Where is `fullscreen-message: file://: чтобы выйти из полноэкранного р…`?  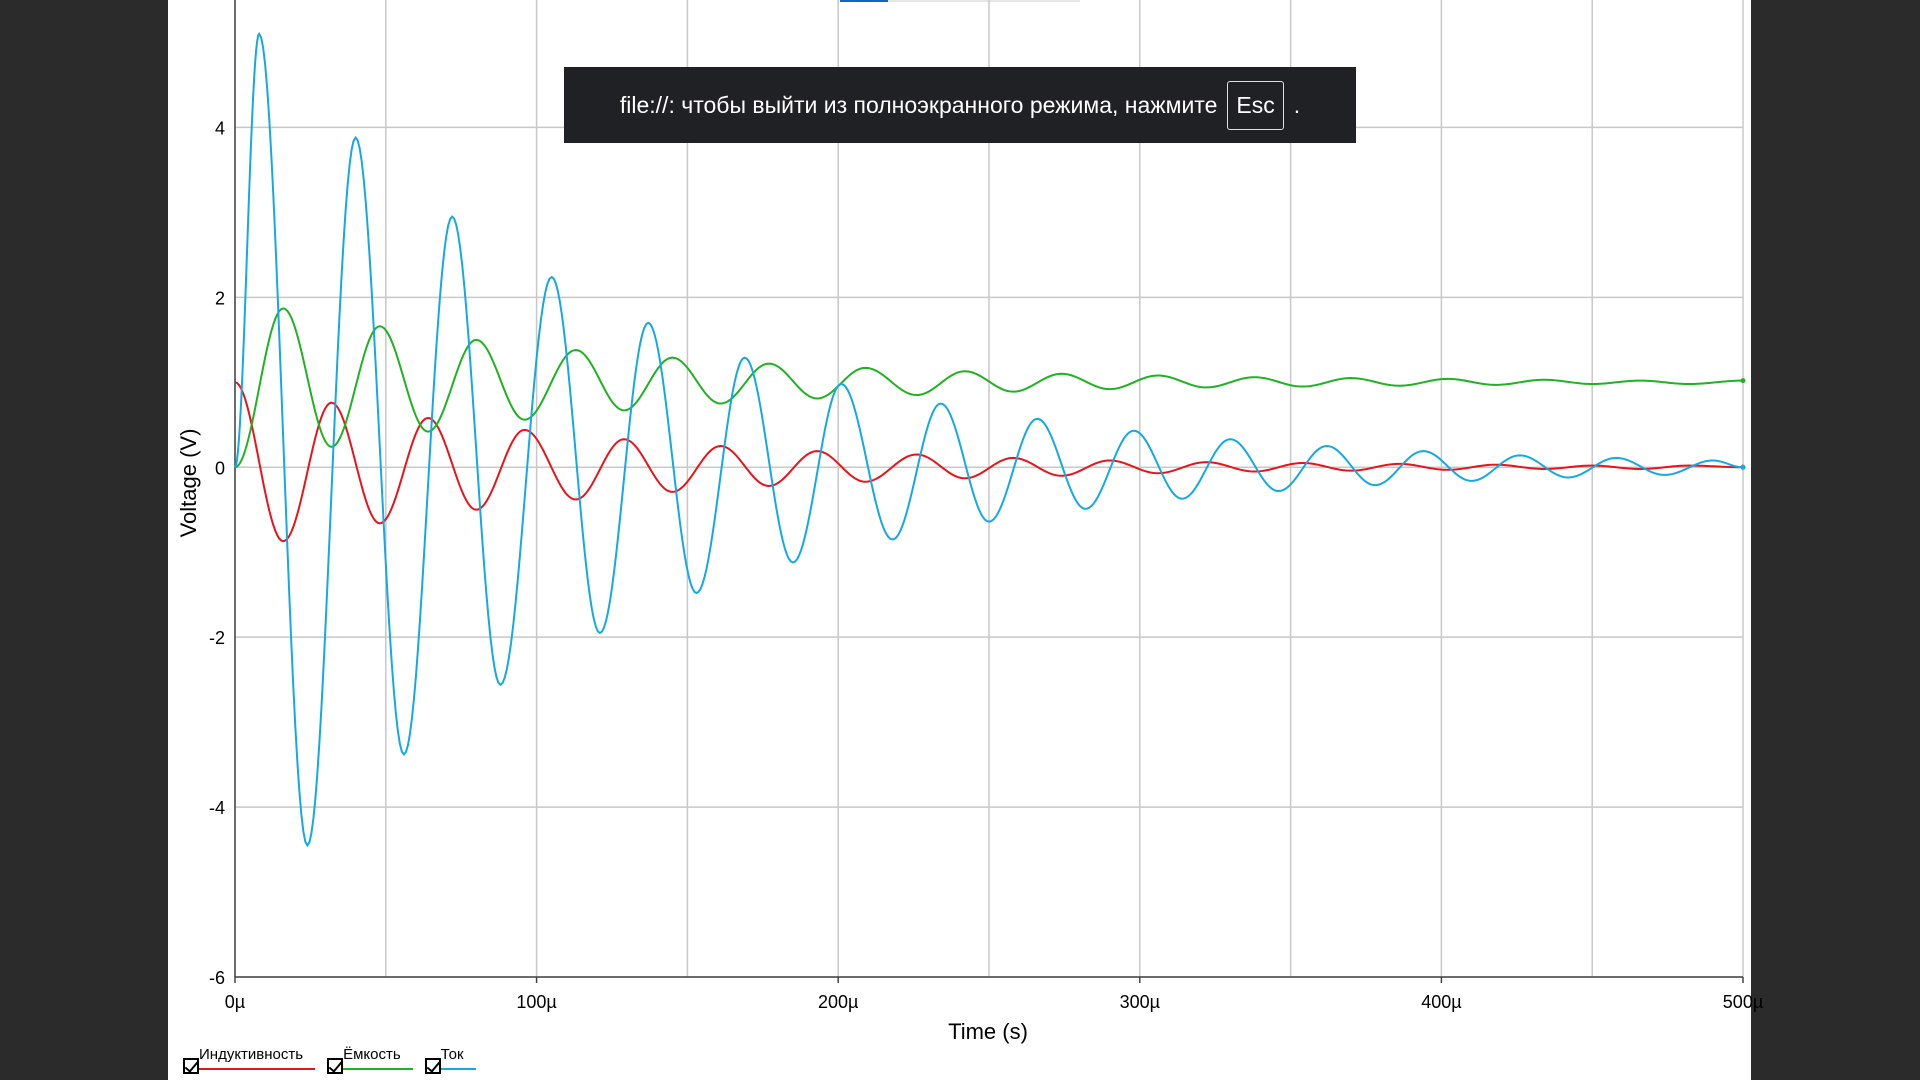
fullscreen-message: file://: чтобы выйти из полноэкранного р… is located at coordinates (918, 104).